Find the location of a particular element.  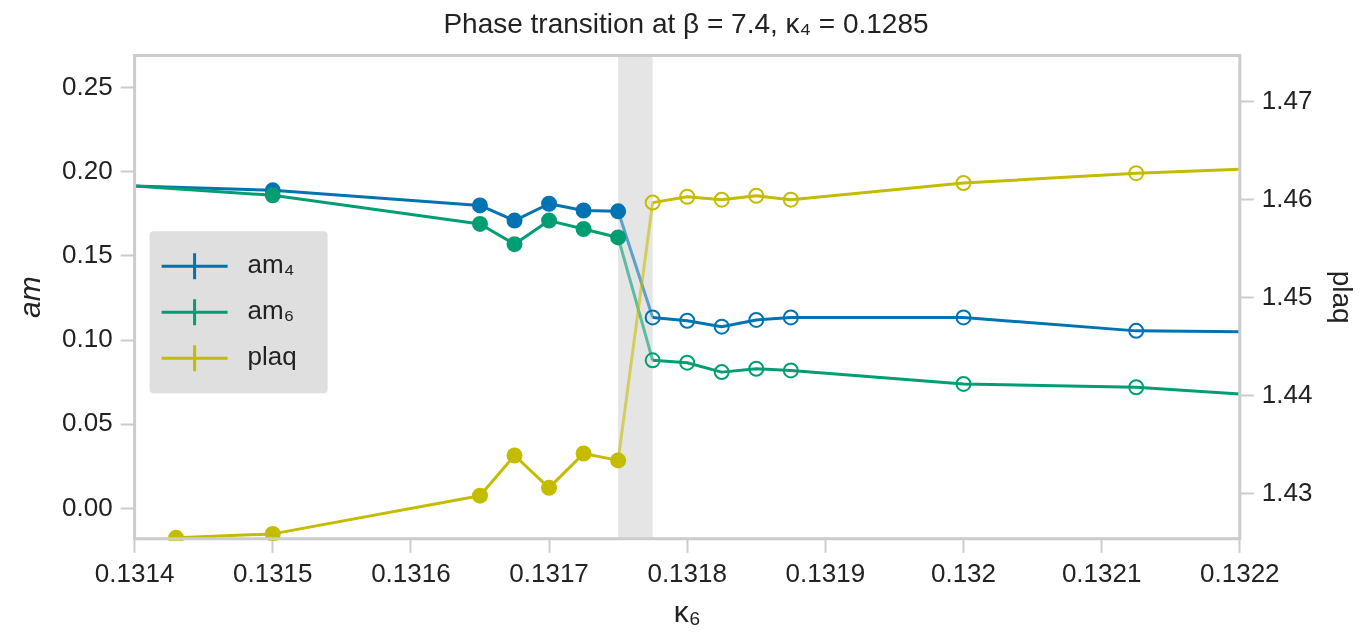

legend-label: plaq is located at coordinates (272, 356).